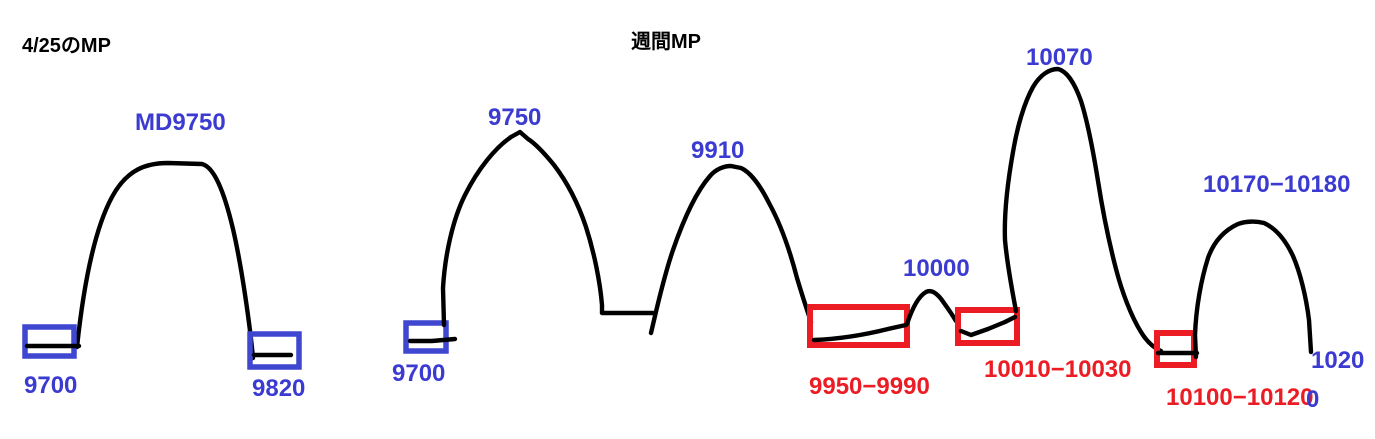  I want to click on weekly-zone3-box, so click(1175, 349).